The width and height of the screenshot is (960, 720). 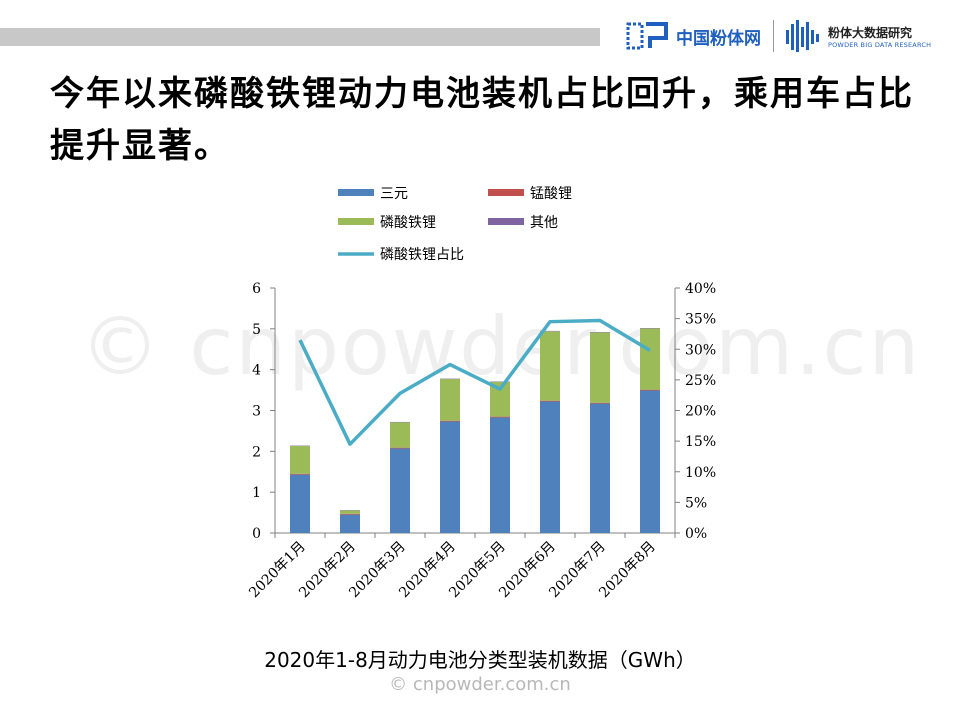 What do you see at coordinates (256, 493) in the screenshot?
I see `y-tick-label: 1` at bounding box center [256, 493].